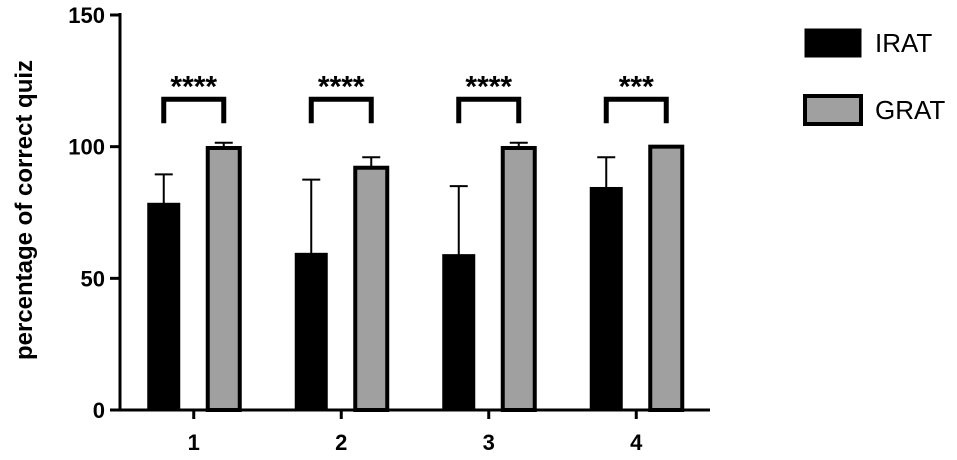 The height and width of the screenshot is (460, 957). I want to click on significance-label-1: ****, so click(193, 86).